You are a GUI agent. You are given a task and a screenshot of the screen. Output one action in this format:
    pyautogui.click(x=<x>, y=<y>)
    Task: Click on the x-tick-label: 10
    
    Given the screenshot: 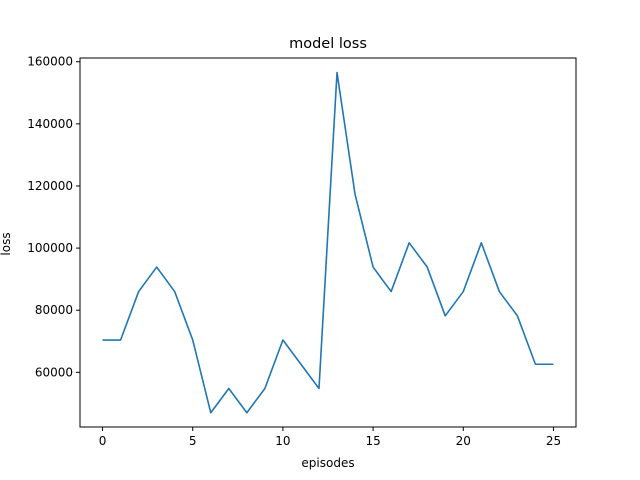 What is the action you would take?
    pyautogui.click(x=282, y=441)
    